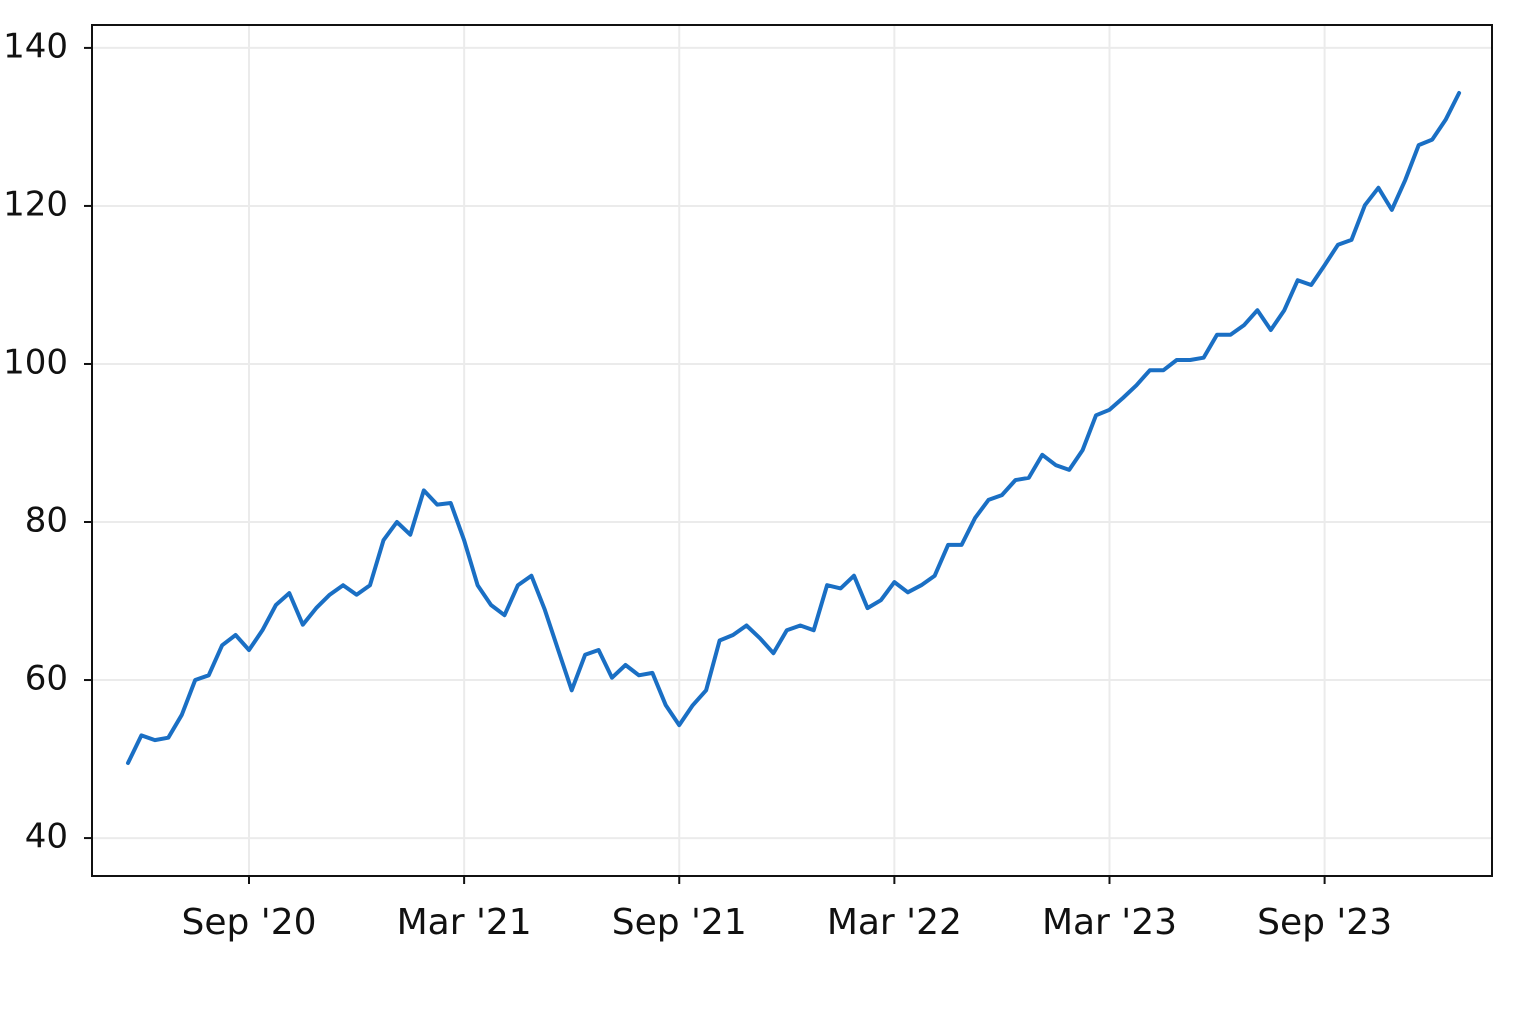  Describe the element at coordinates (35, 46) in the screenshot. I see `y-tick-label: 140` at that location.